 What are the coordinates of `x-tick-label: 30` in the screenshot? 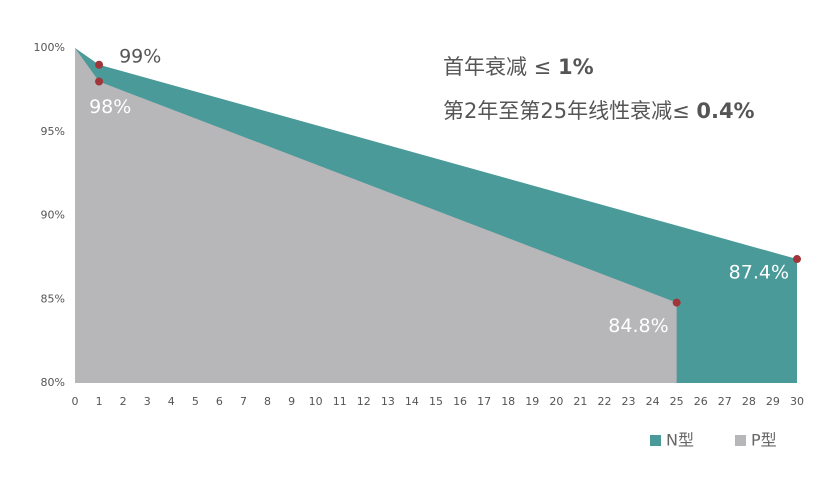 It's located at (797, 401).